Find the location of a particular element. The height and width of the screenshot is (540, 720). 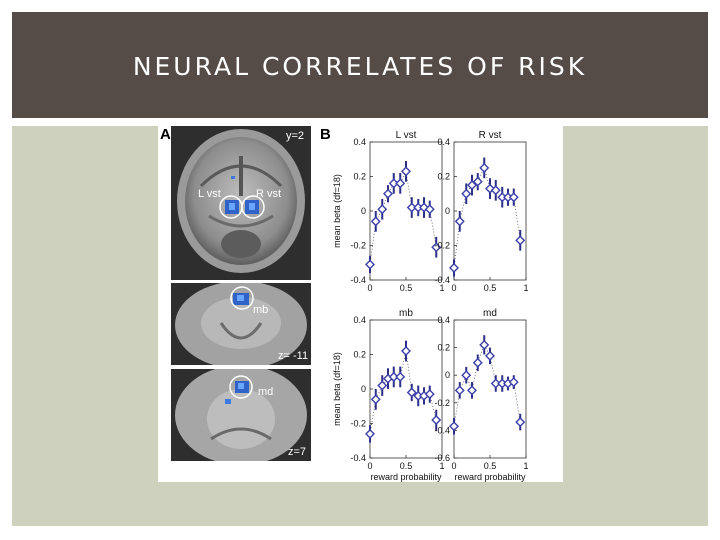

plot1-xtick-label: 0 is located at coordinates (369, 288).